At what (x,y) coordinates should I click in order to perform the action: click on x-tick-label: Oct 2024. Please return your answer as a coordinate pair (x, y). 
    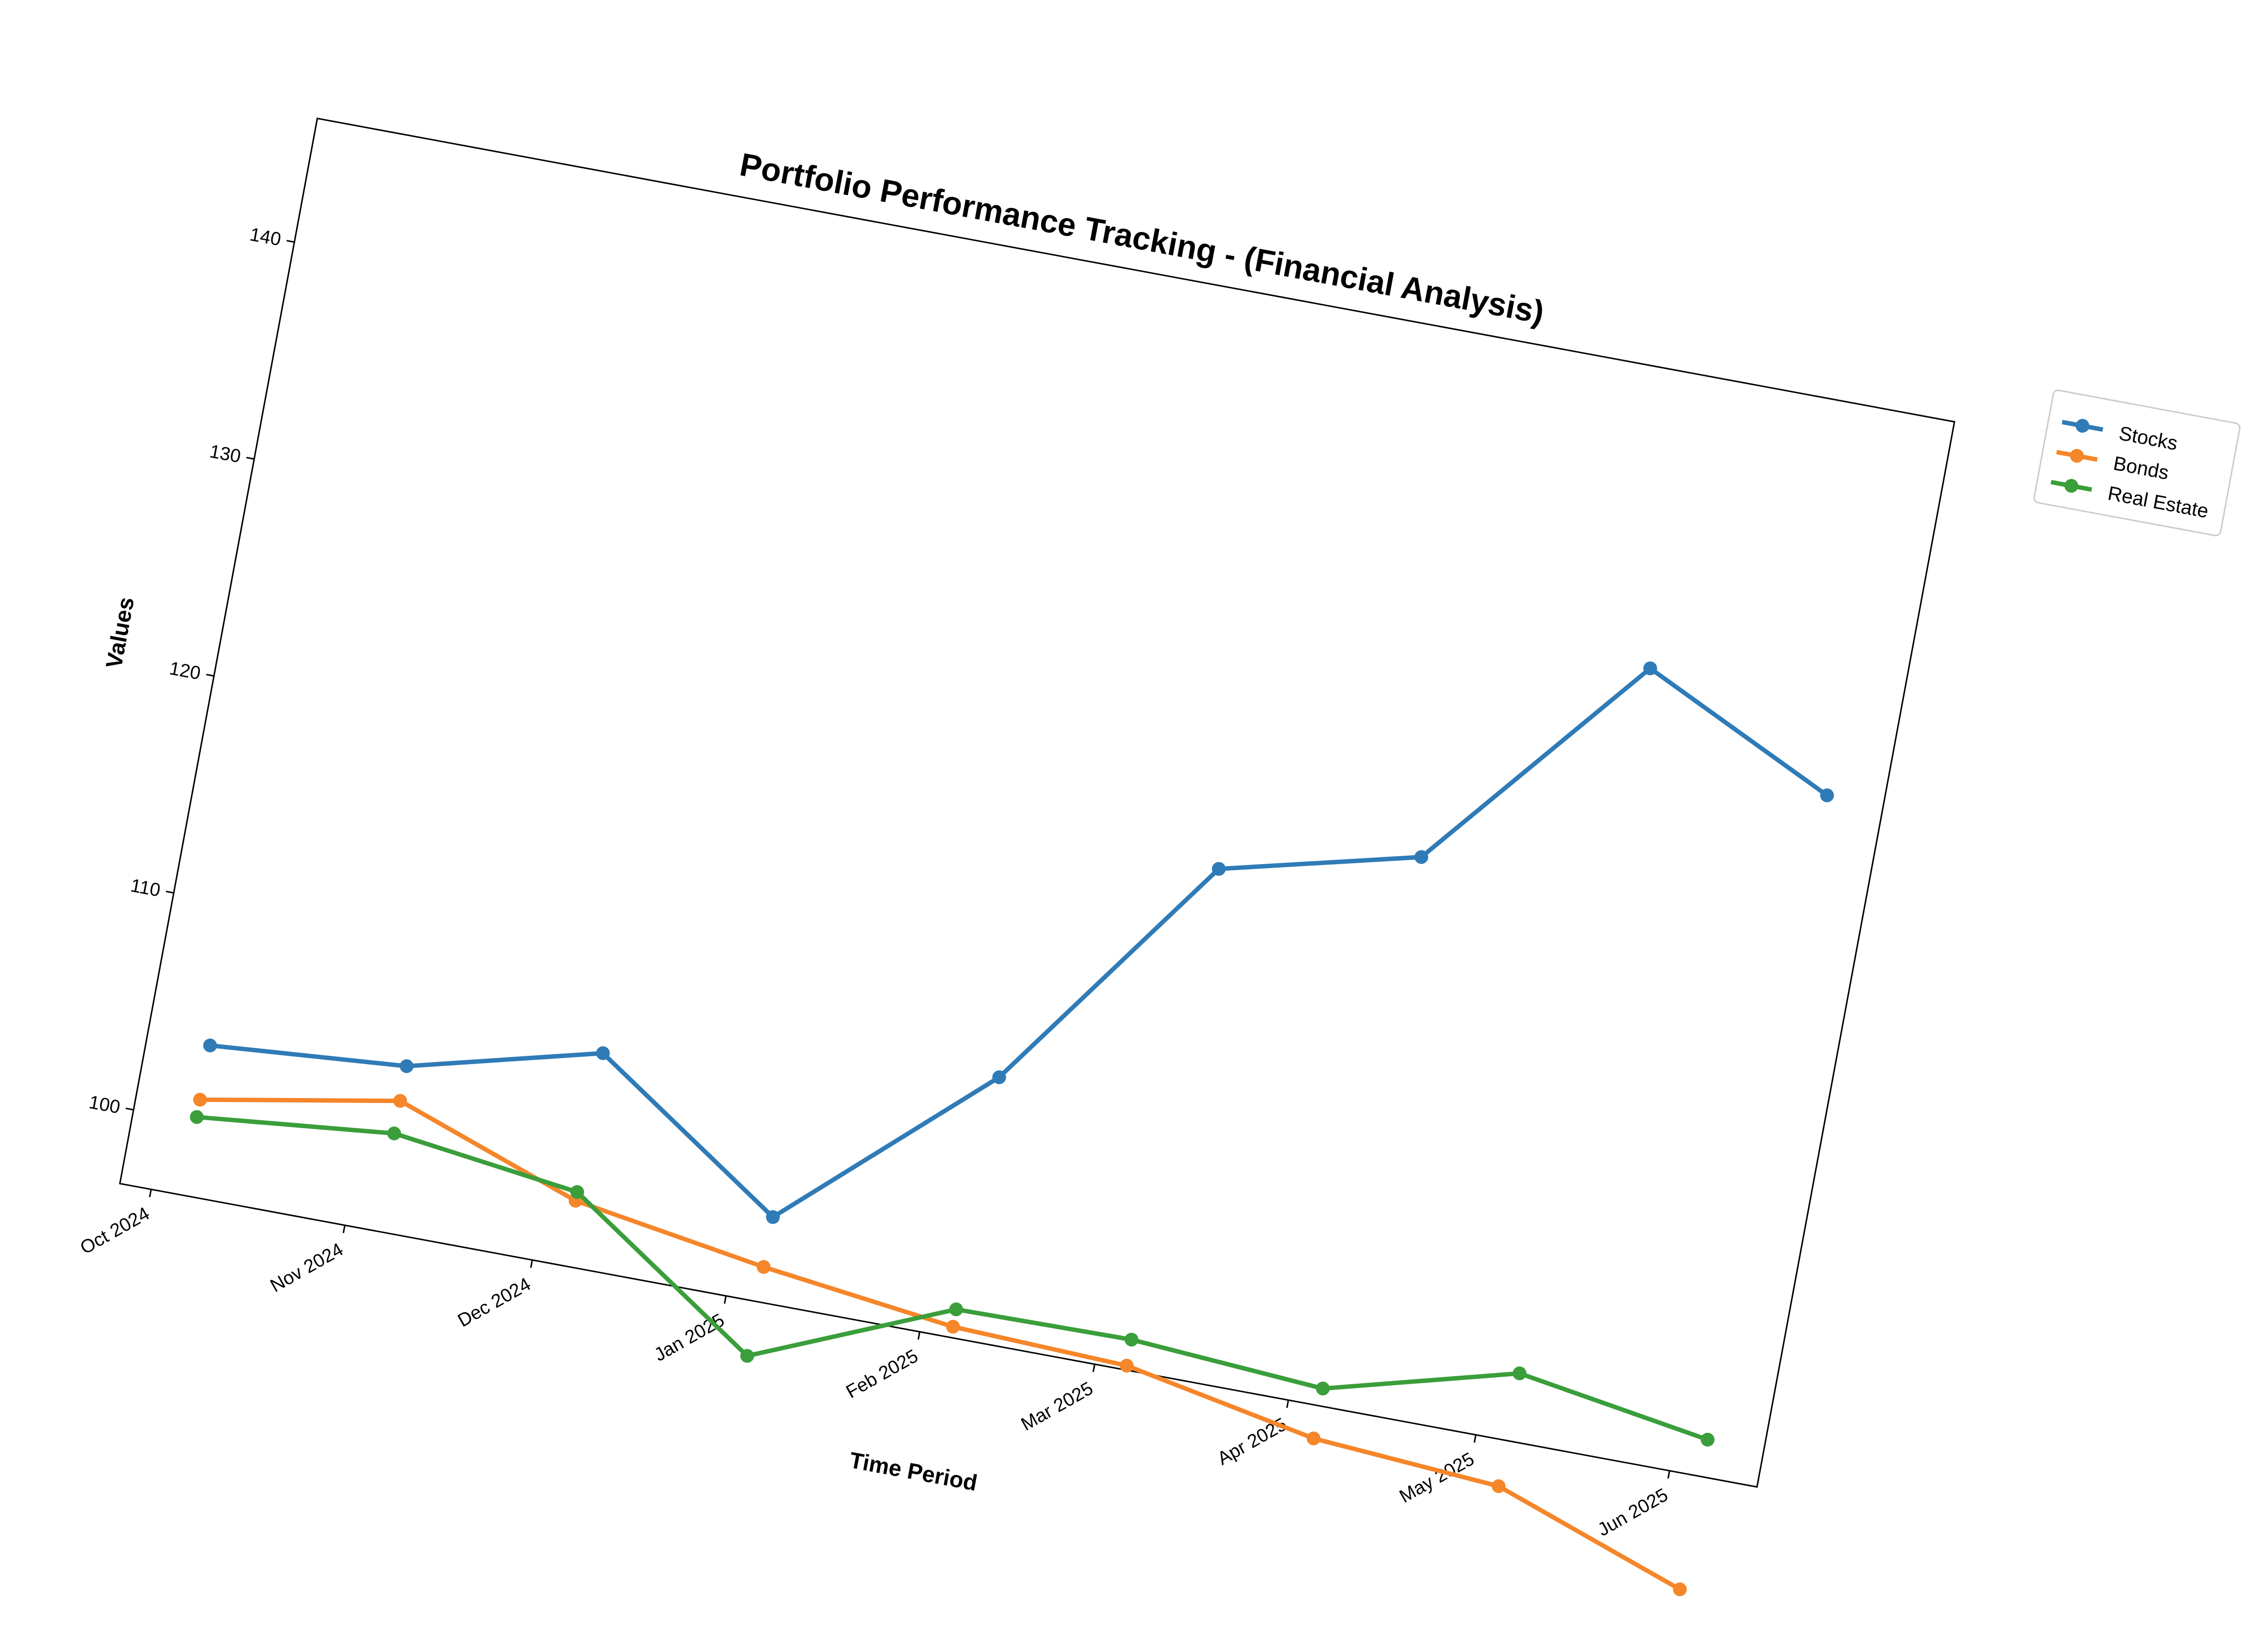
    Looking at the image, I should click on (115, 1231).